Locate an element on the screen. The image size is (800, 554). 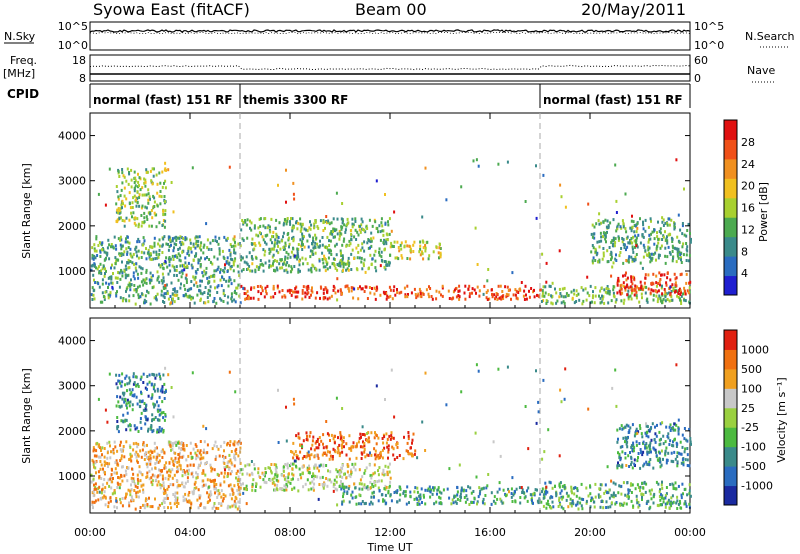
colorbar-swatch is located at coordinates (730, 207).